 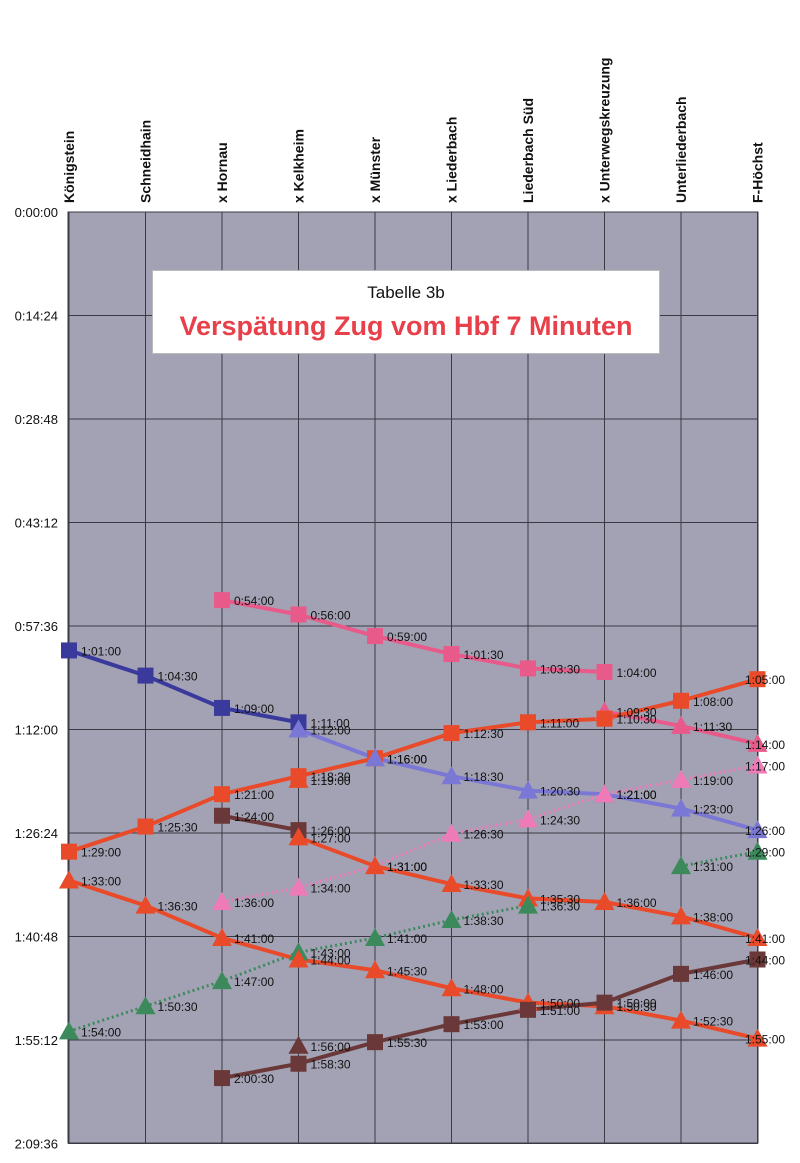 I want to click on data-label: 1:47:00, so click(x=254, y=982).